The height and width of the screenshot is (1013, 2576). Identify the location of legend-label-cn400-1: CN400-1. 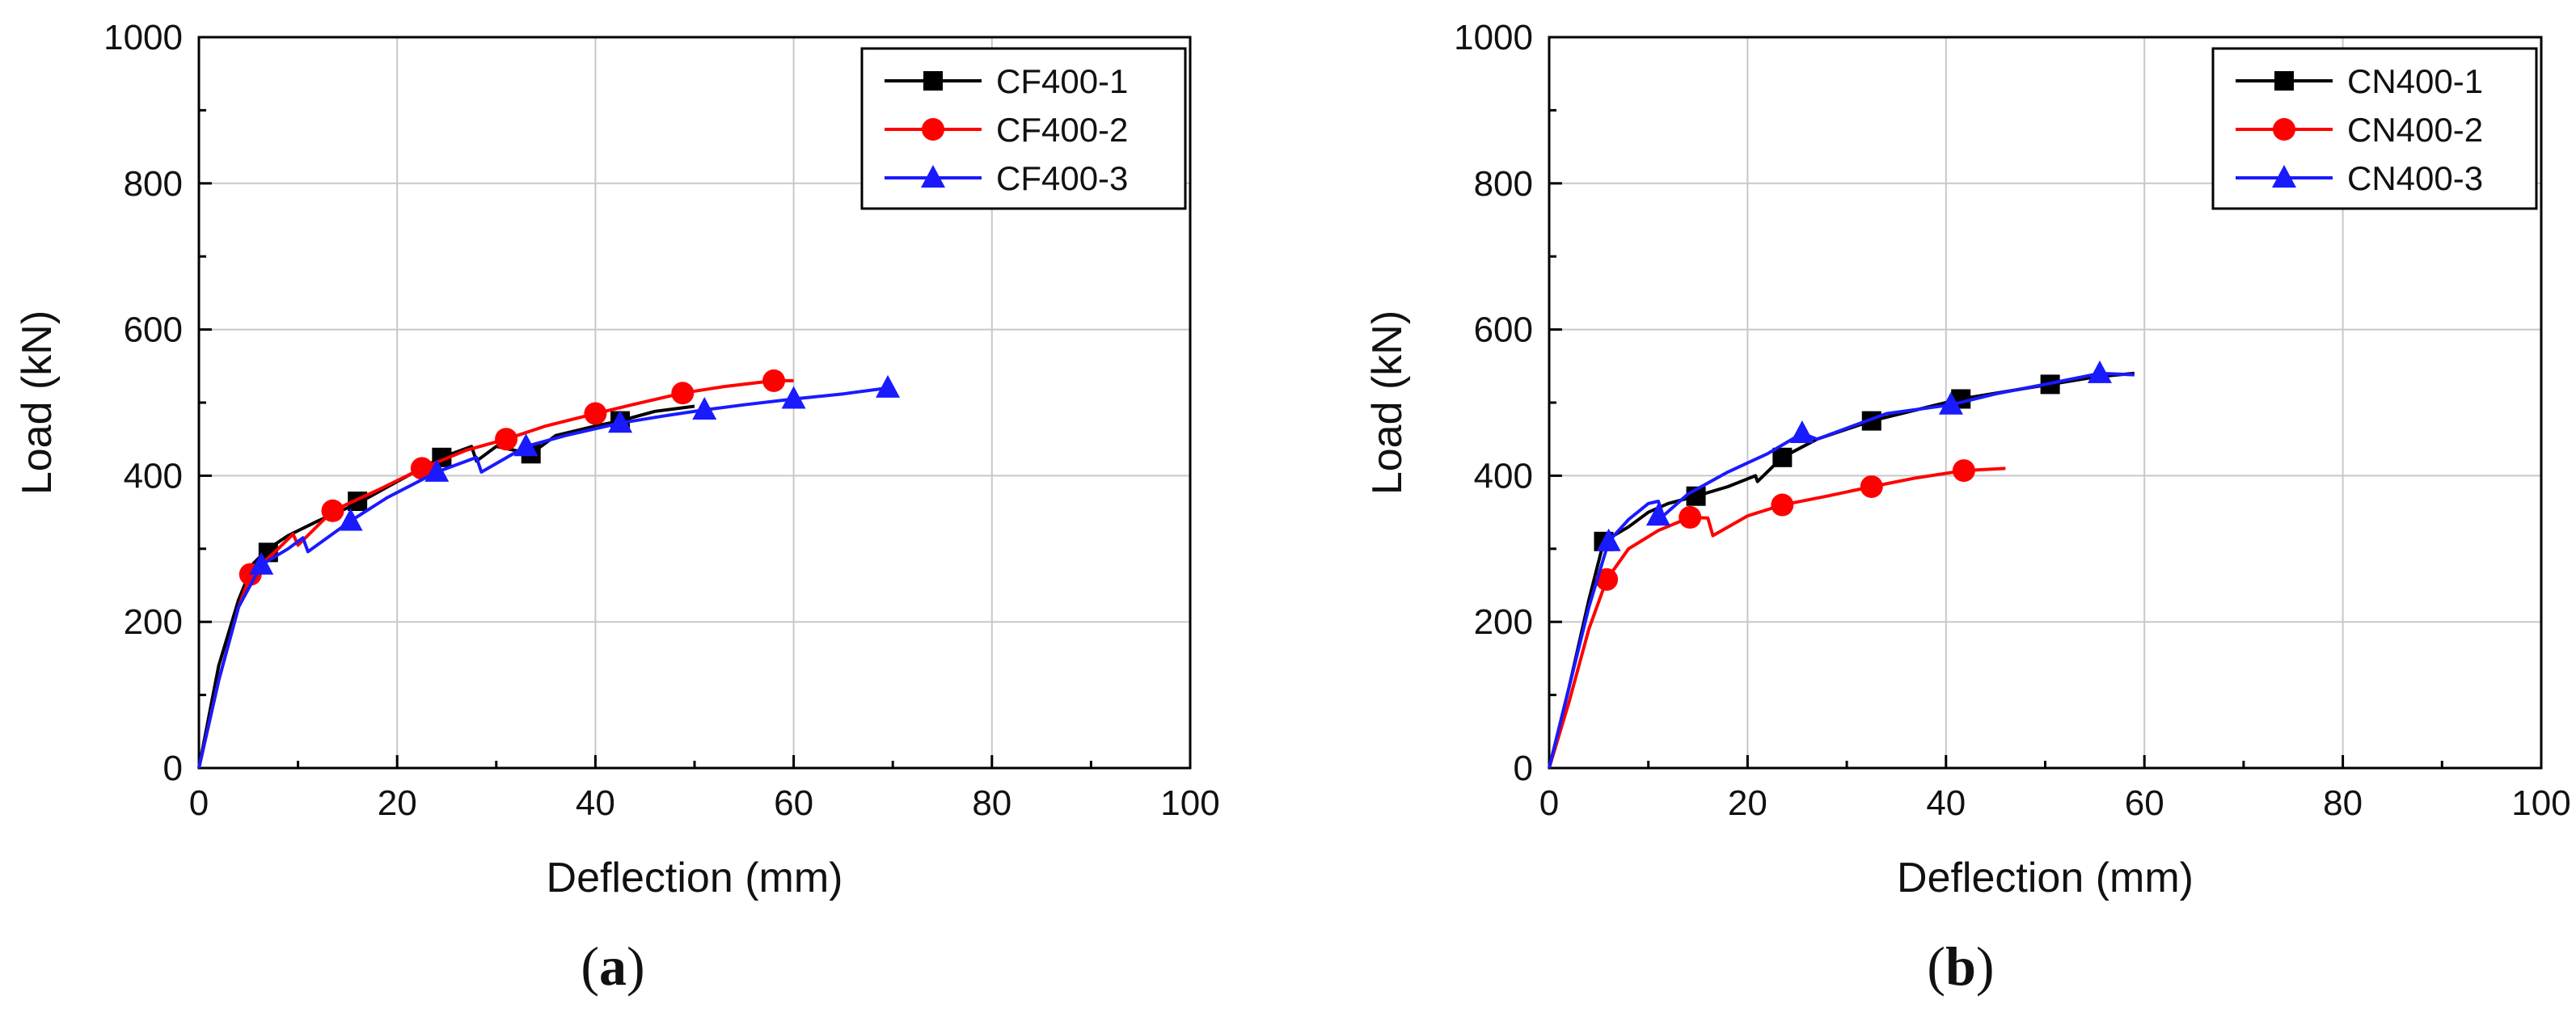
(2415, 81).